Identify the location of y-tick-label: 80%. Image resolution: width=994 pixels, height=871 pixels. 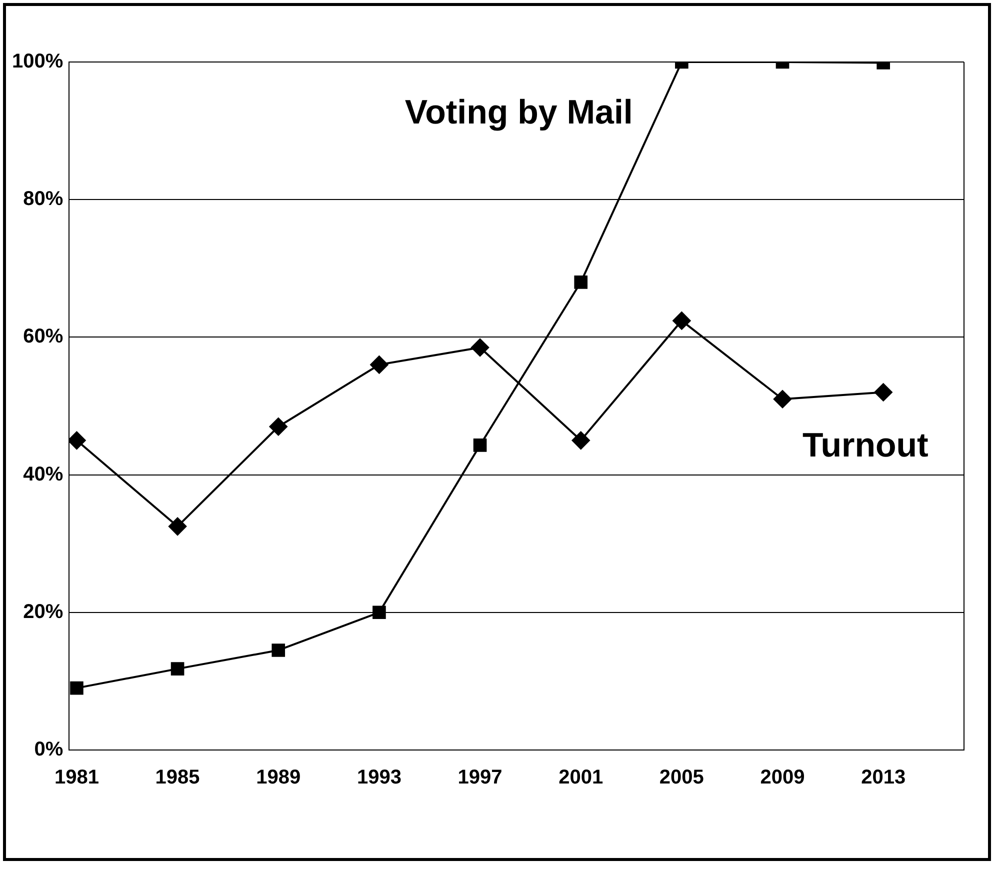
(43, 199).